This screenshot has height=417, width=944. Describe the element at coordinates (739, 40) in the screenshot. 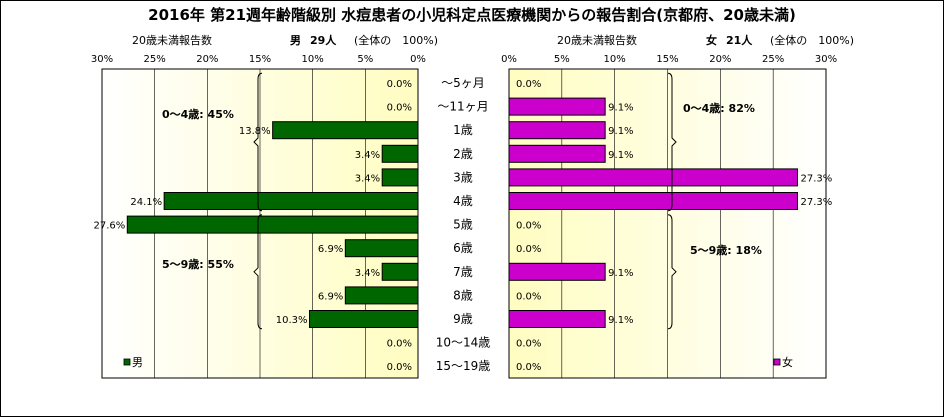

I see `right-header-count: 21人` at that location.